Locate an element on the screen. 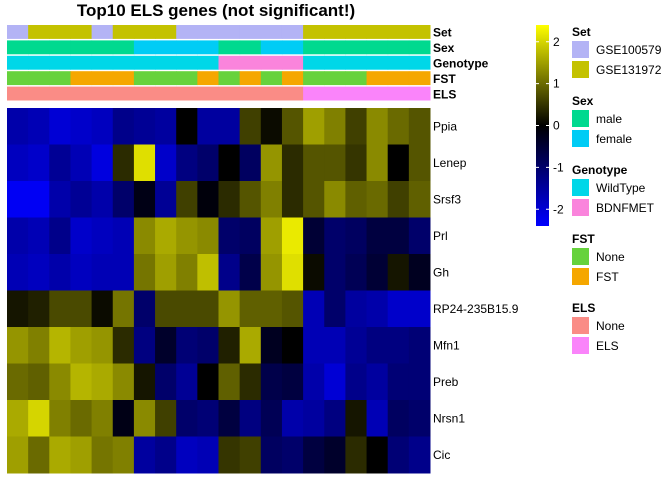 The height and width of the screenshot is (480, 672). legend-swatch-genotype-bdnfmet is located at coordinates (580, 207).